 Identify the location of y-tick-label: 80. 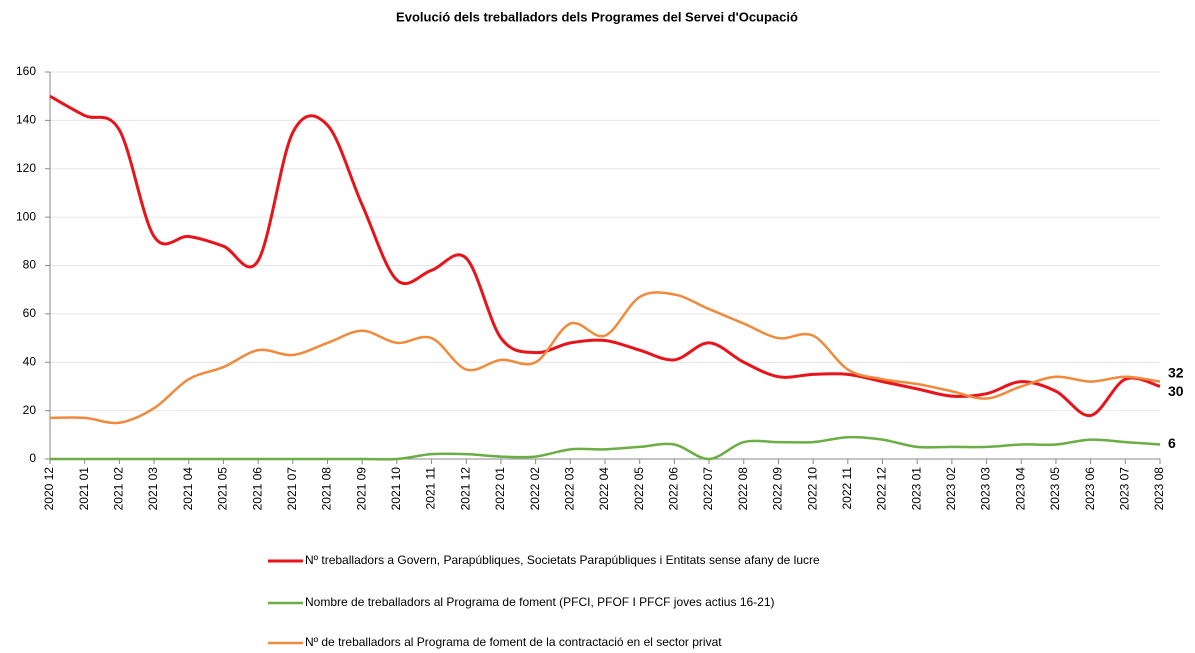
(30, 265).